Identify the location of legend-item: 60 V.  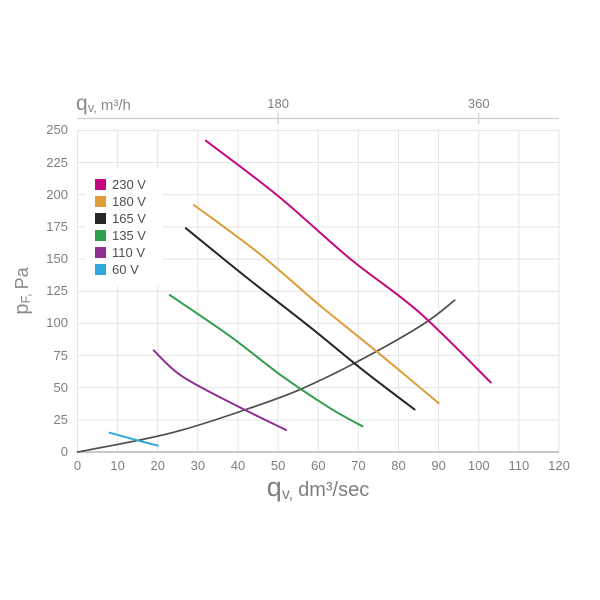
(128, 269).